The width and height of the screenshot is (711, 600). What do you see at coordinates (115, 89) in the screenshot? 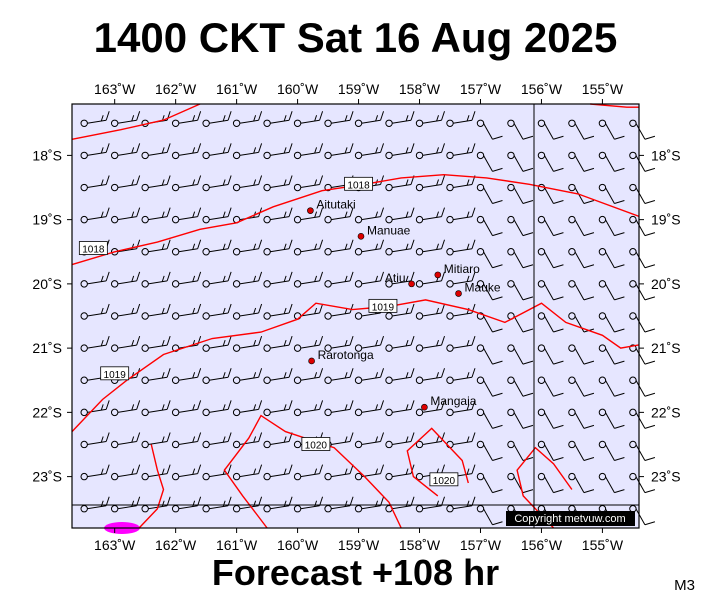
I see `lon-label-top: 163˚W` at bounding box center [115, 89].